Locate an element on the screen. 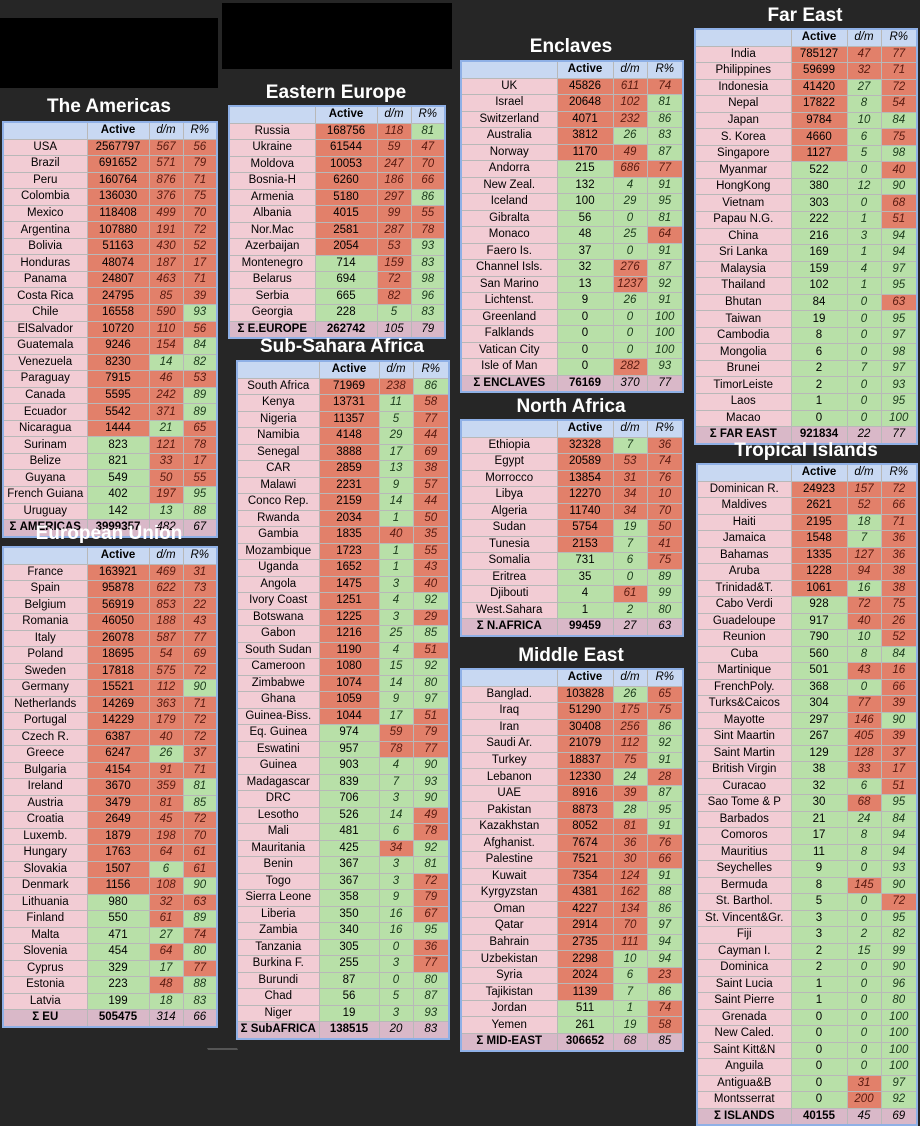 This screenshot has width=920, height=1126. dm-cell: 469 is located at coordinates (166, 572).